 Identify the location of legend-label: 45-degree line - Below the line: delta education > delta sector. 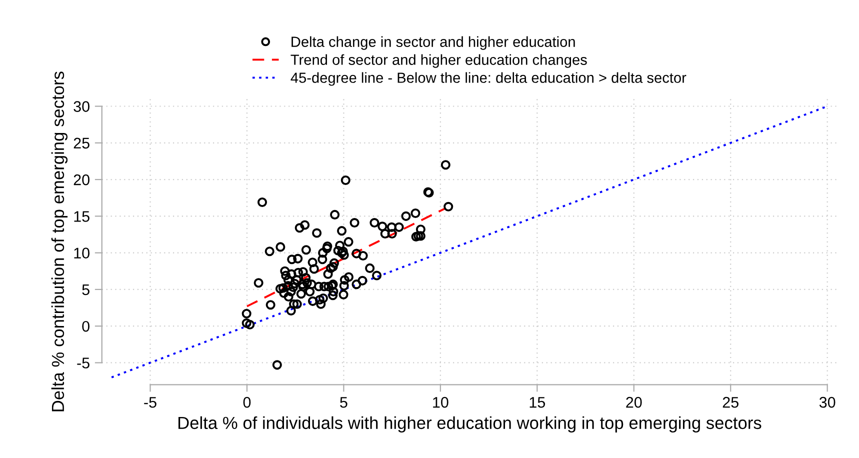
(488, 79).